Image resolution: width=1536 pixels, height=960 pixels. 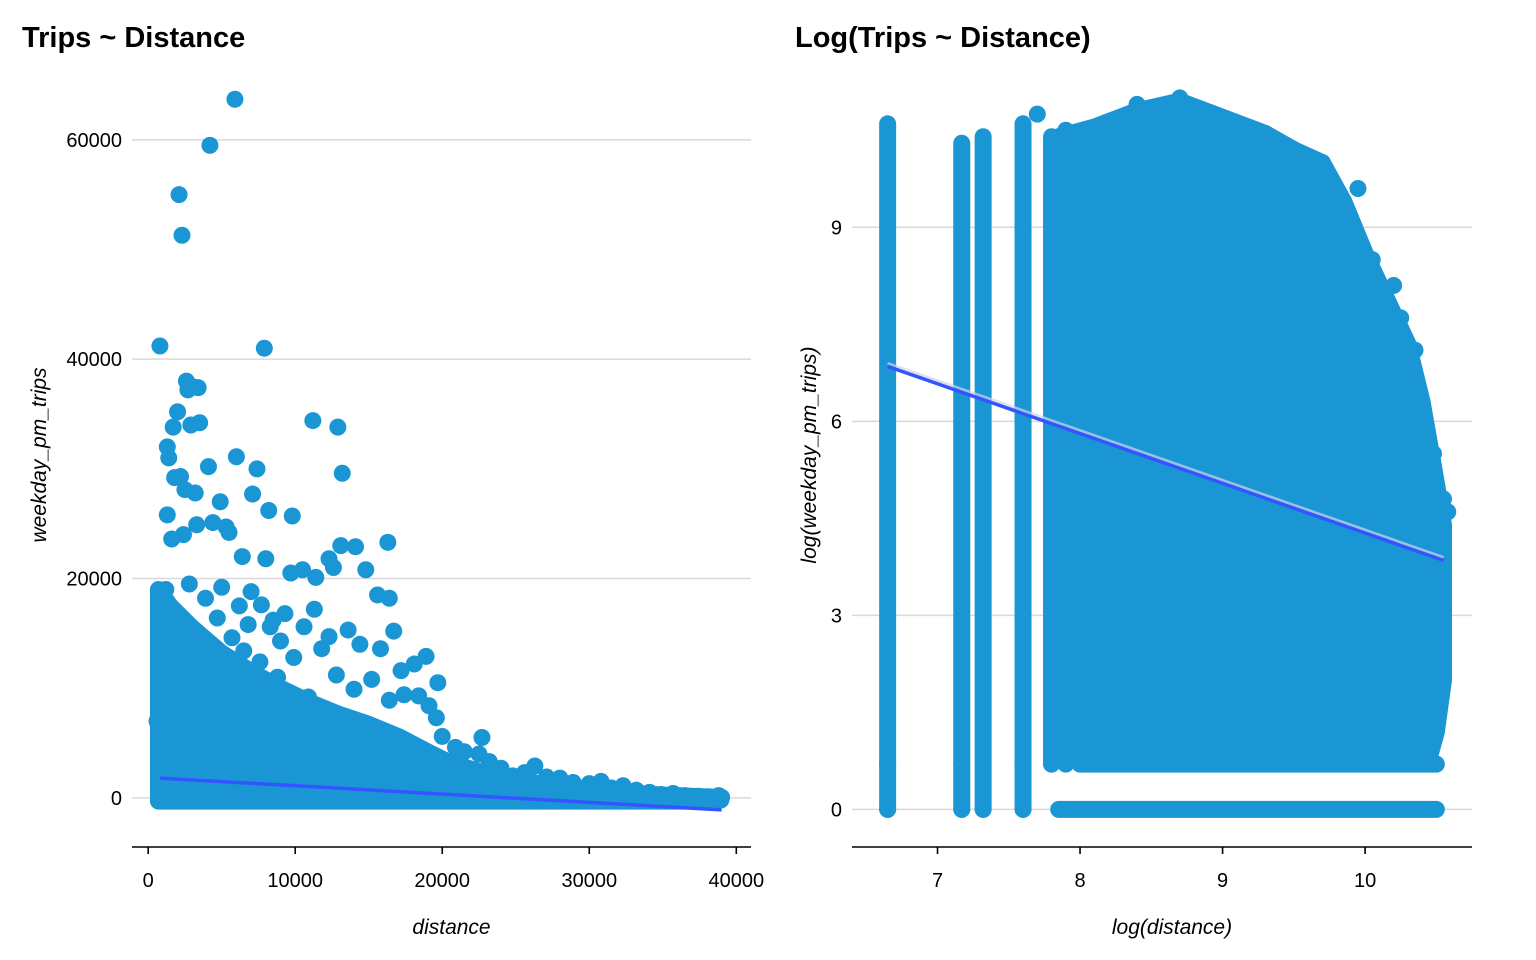 I want to click on right-y-tick-label: 9, so click(x=836, y=228).